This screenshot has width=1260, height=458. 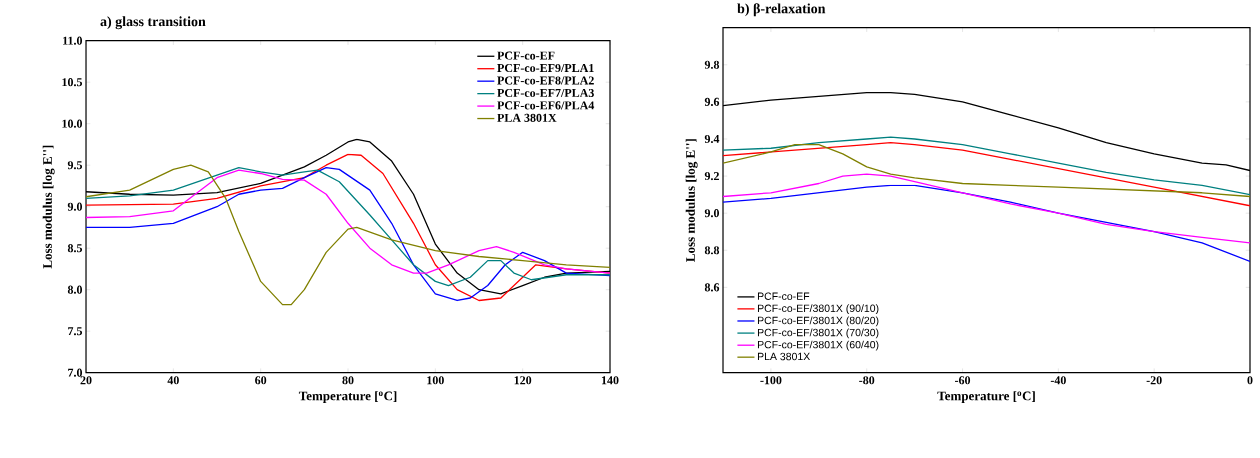 I want to click on x-tick-label: 40, so click(x=173, y=380).